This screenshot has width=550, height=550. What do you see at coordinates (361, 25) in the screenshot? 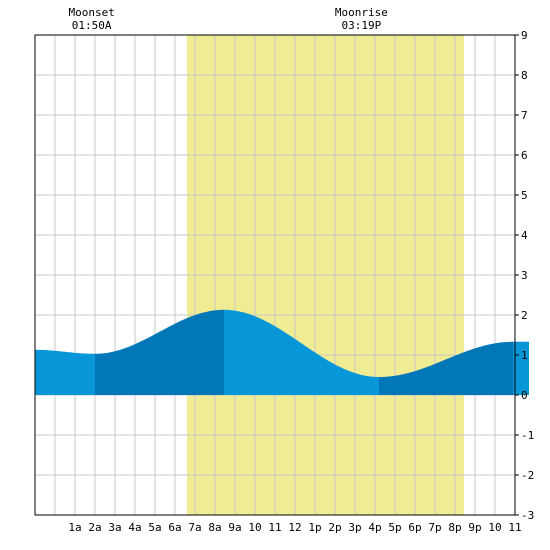
I see `moonrise-time: 03:19P` at bounding box center [361, 25].